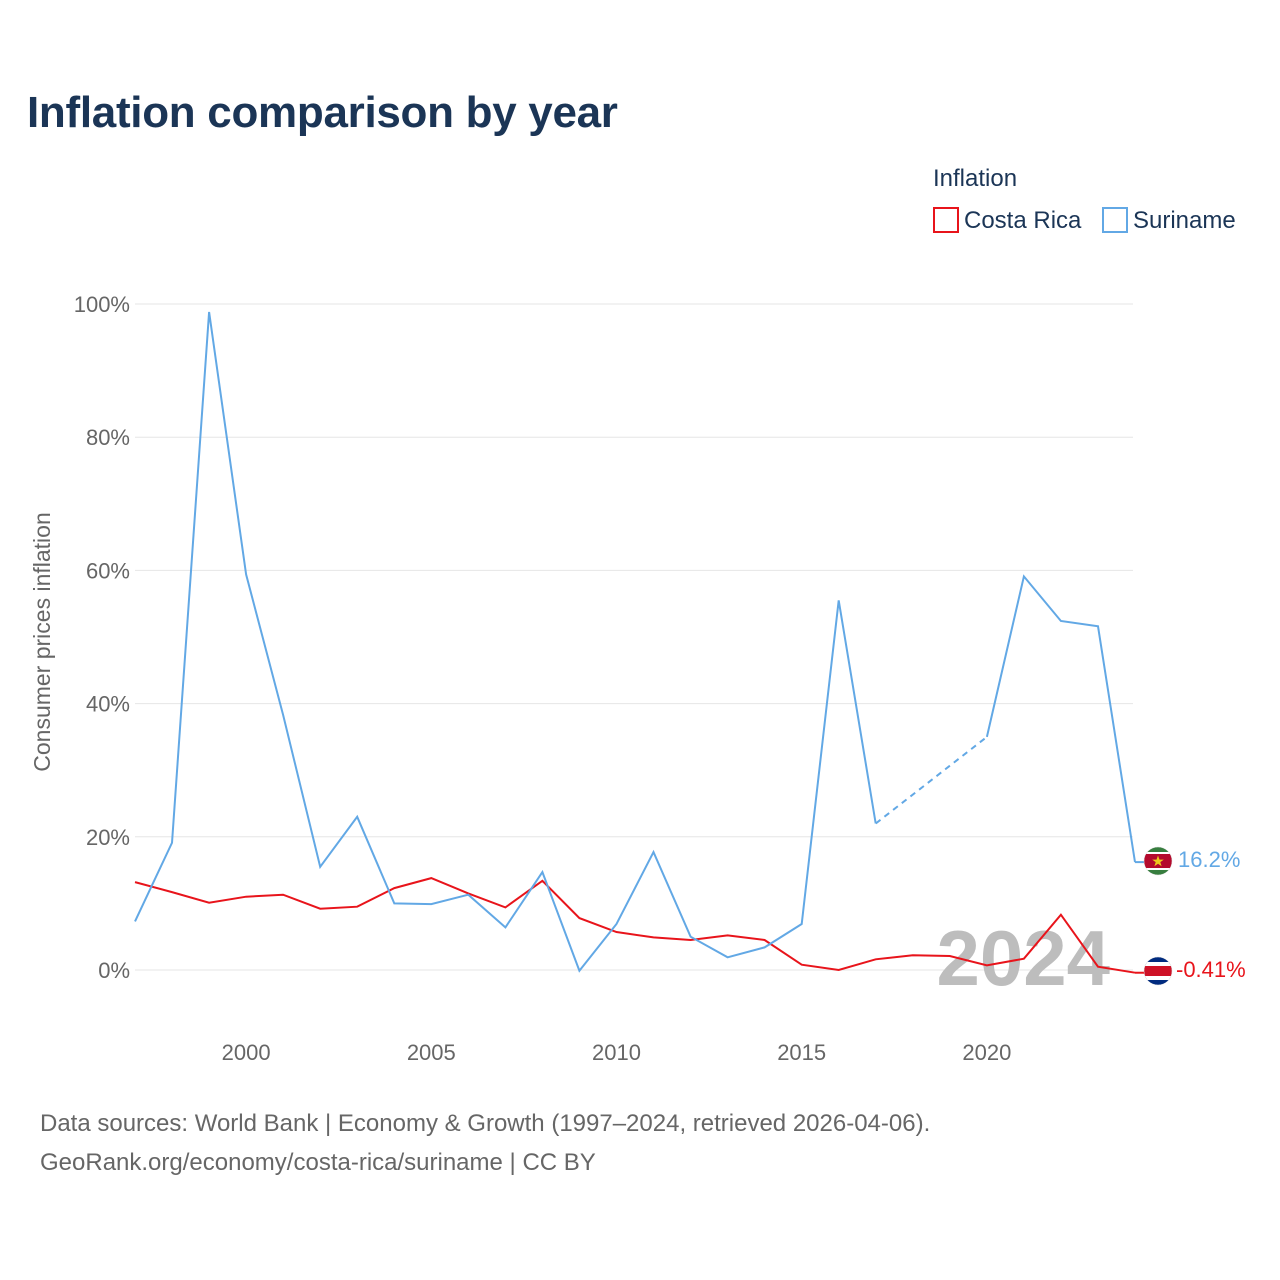 The height and width of the screenshot is (1280, 1280). Describe the element at coordinates (102, 304) in the screenshot. I see `y-tick-label: 100%` at that location.